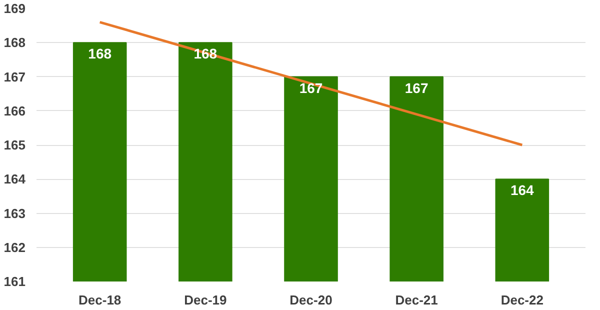 Image resolution: width=600 pixels, height=310 pixels. What do you see at coordinates (311, 300) in the screenshot?
I see `x-tick-label: Dec-20` at bounding box center [311, 300].